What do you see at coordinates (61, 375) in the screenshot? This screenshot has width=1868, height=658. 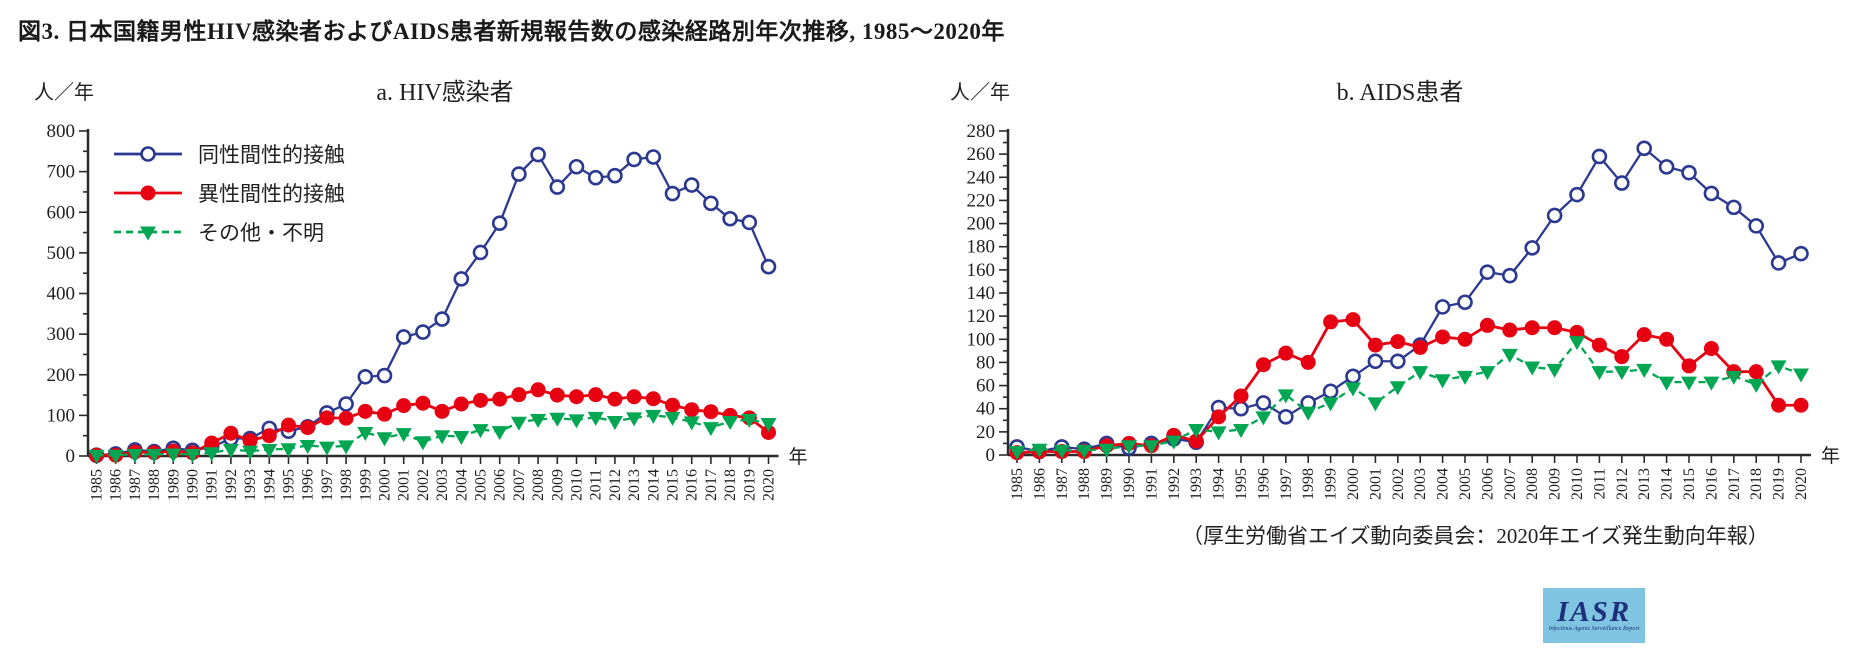 I see `y-tick-label: 200` at bounding box center [61, 375].